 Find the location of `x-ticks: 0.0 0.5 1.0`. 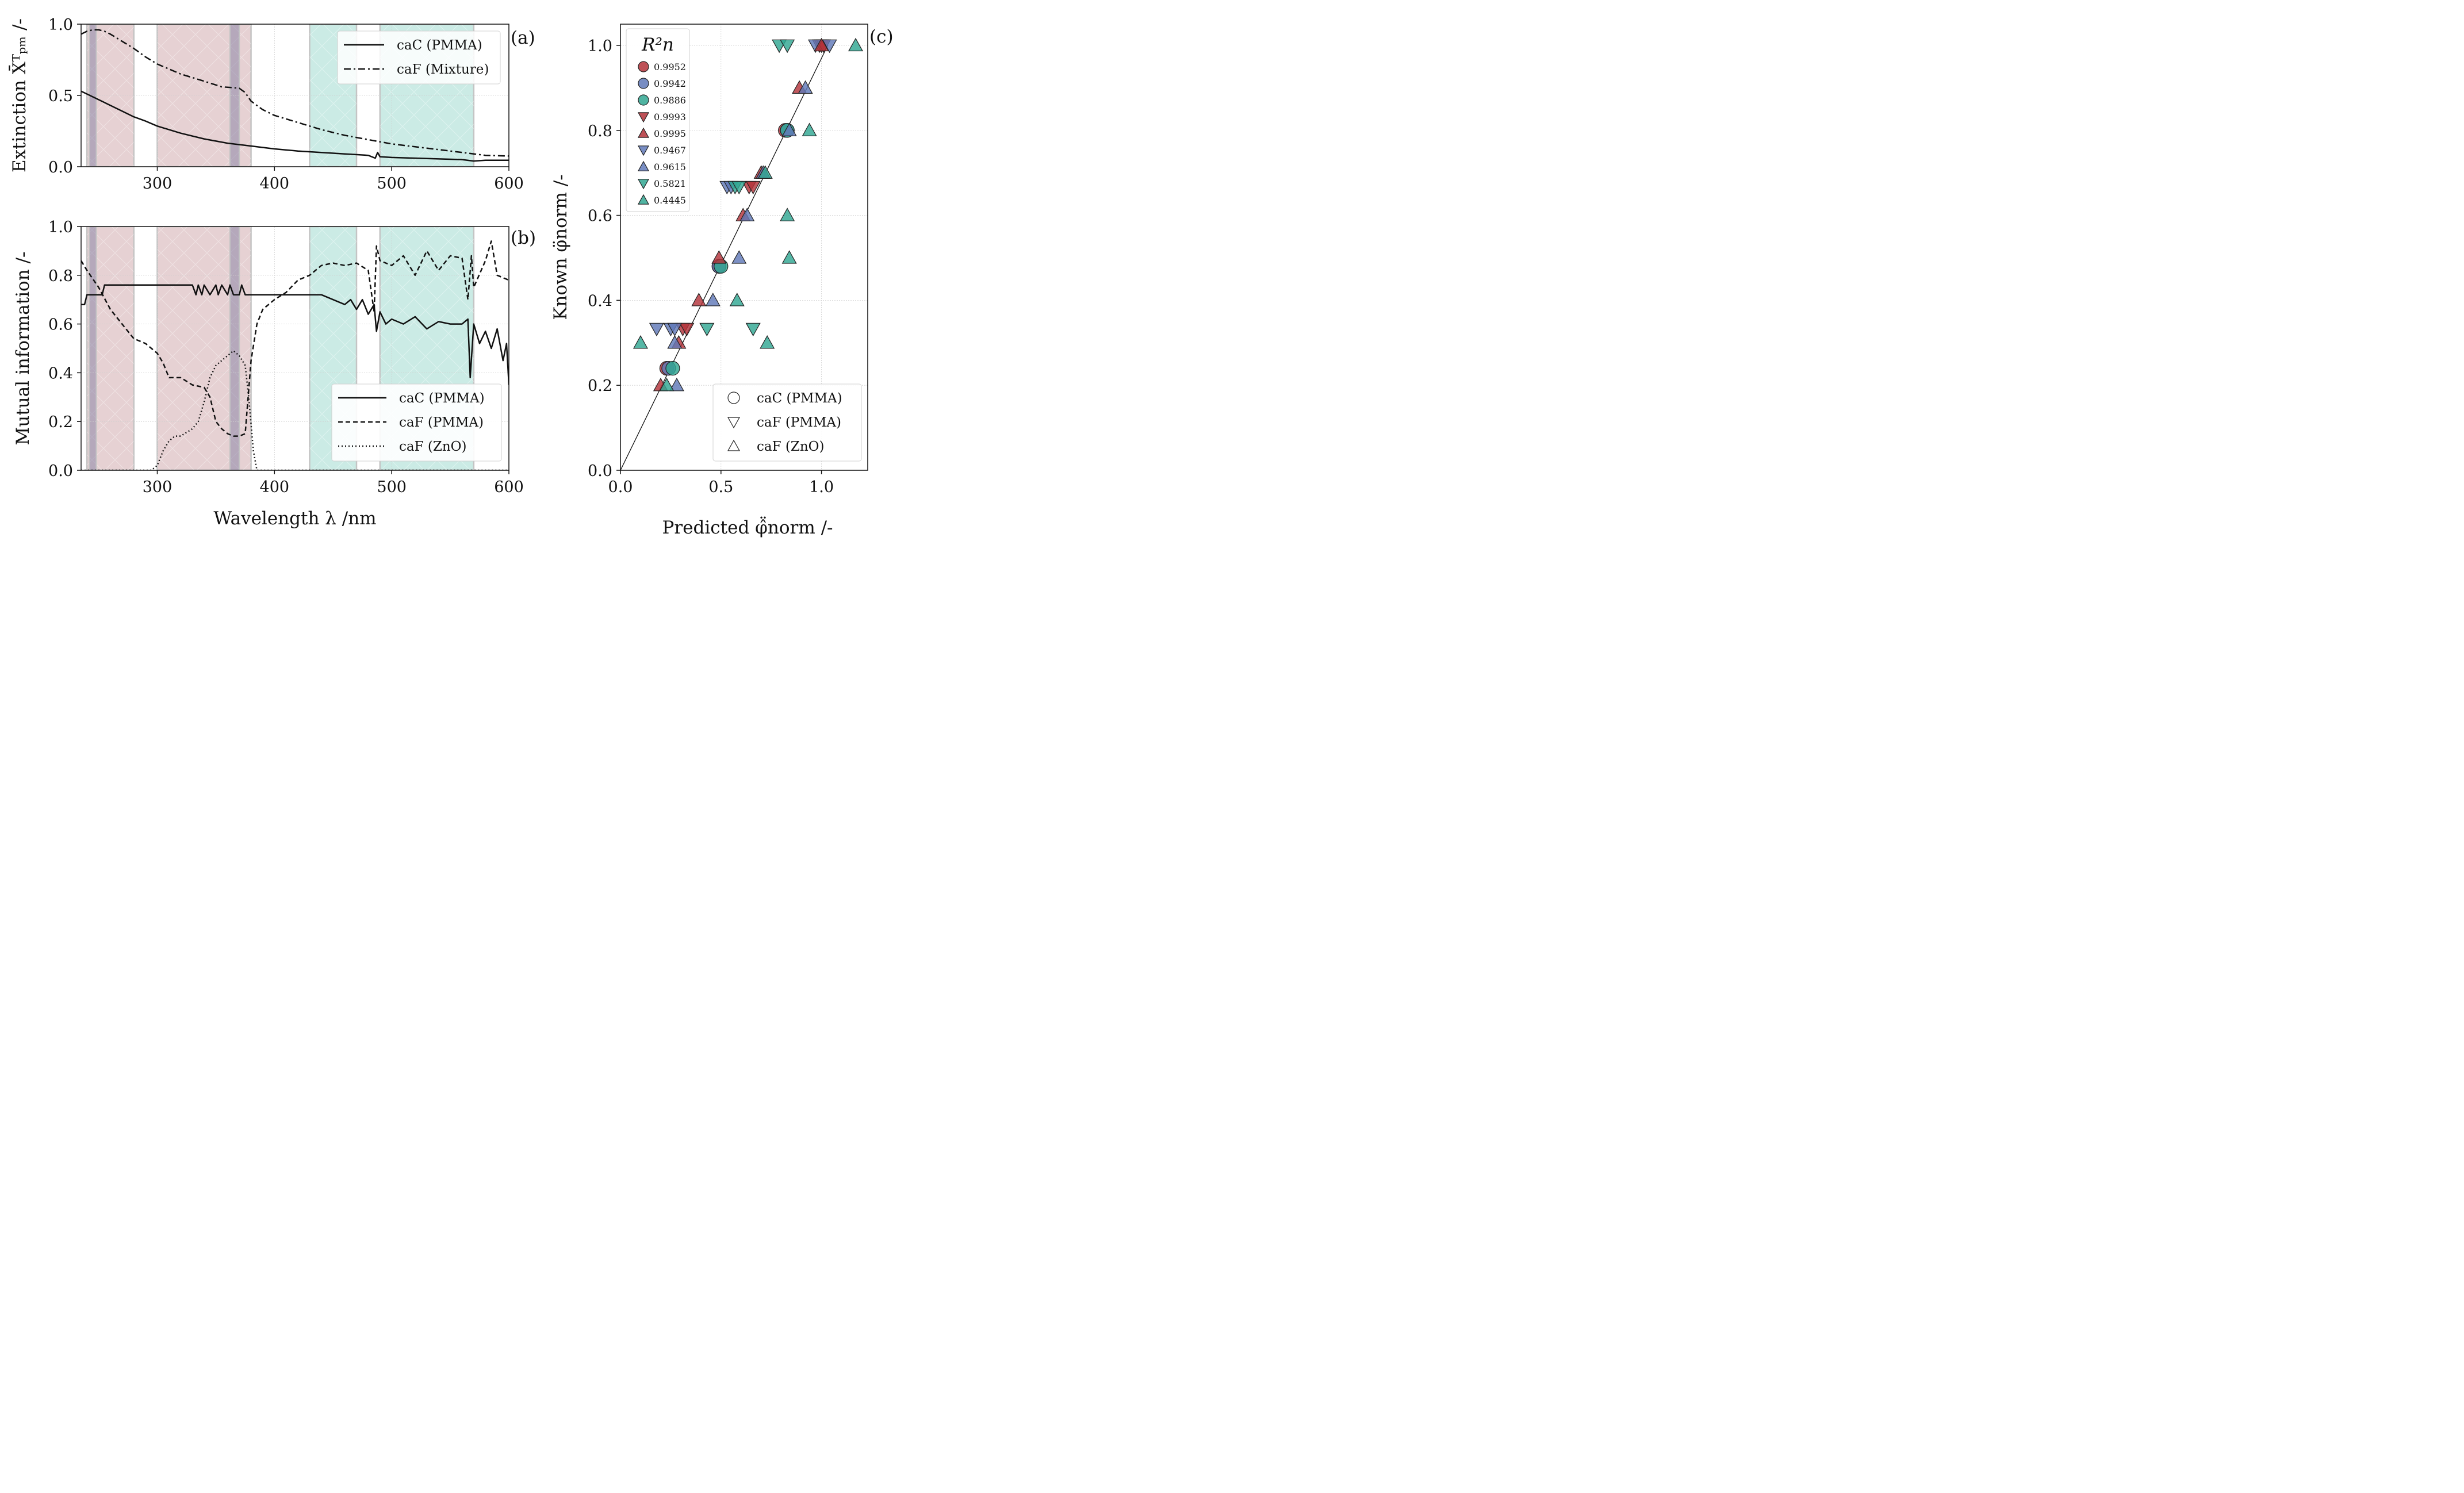

x-ticks: 0.0 0.5 1.0 is located at coordinates (721, 483).